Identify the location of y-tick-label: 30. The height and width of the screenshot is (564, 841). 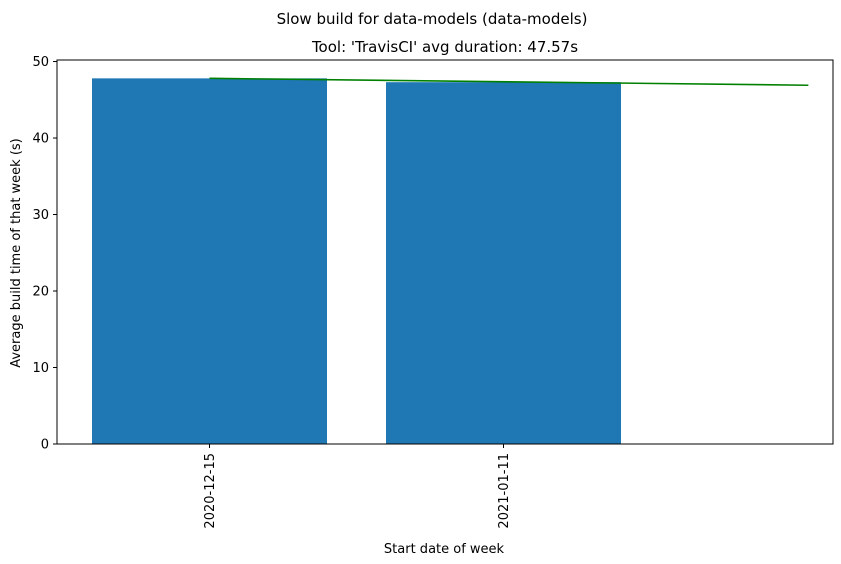
(40, 215).